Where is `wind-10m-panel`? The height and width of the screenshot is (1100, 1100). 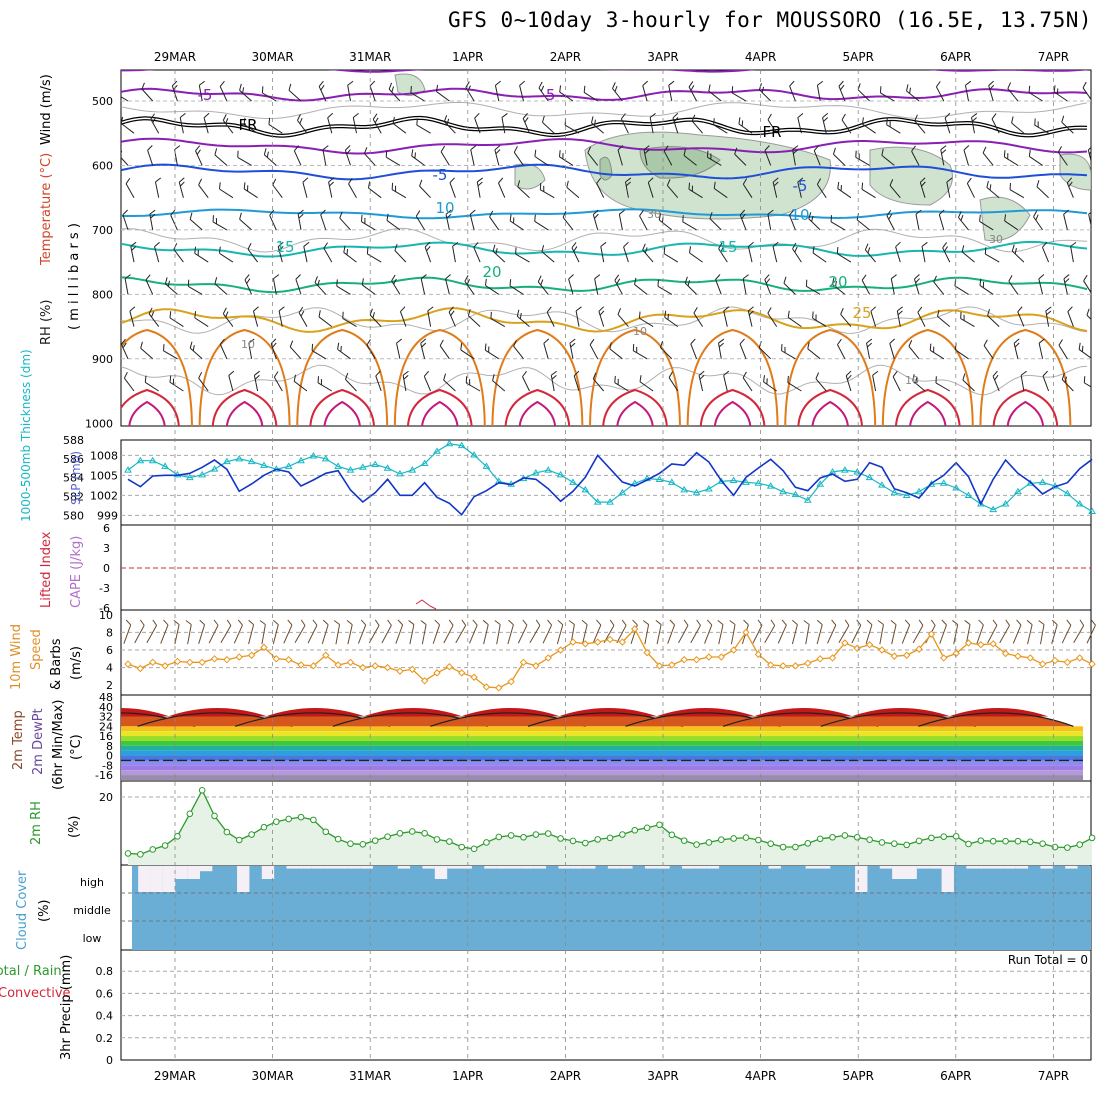
wind-10m-panel is located at coordinates (608, 655).